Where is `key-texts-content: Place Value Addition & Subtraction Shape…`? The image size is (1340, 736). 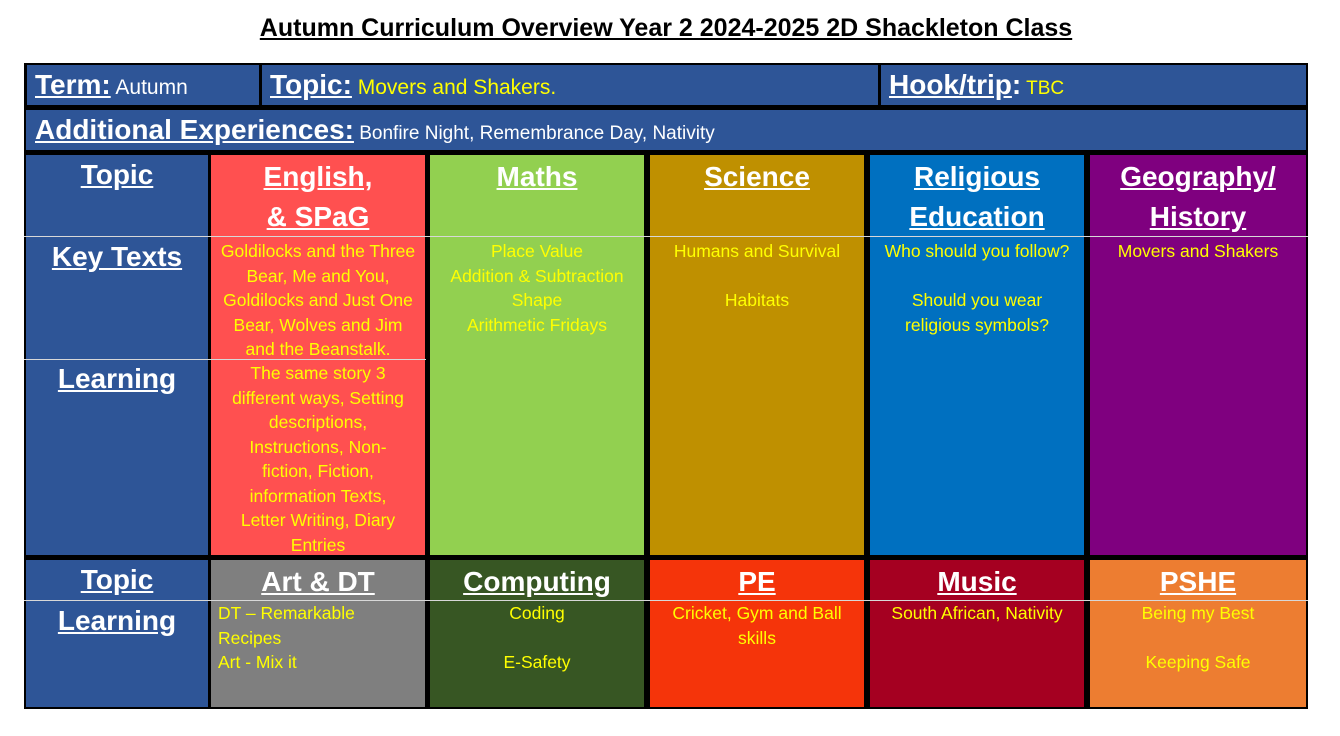
key-texts-content: Place Value Addition & Subtraction Shape… is located at coordinates (537, 288).